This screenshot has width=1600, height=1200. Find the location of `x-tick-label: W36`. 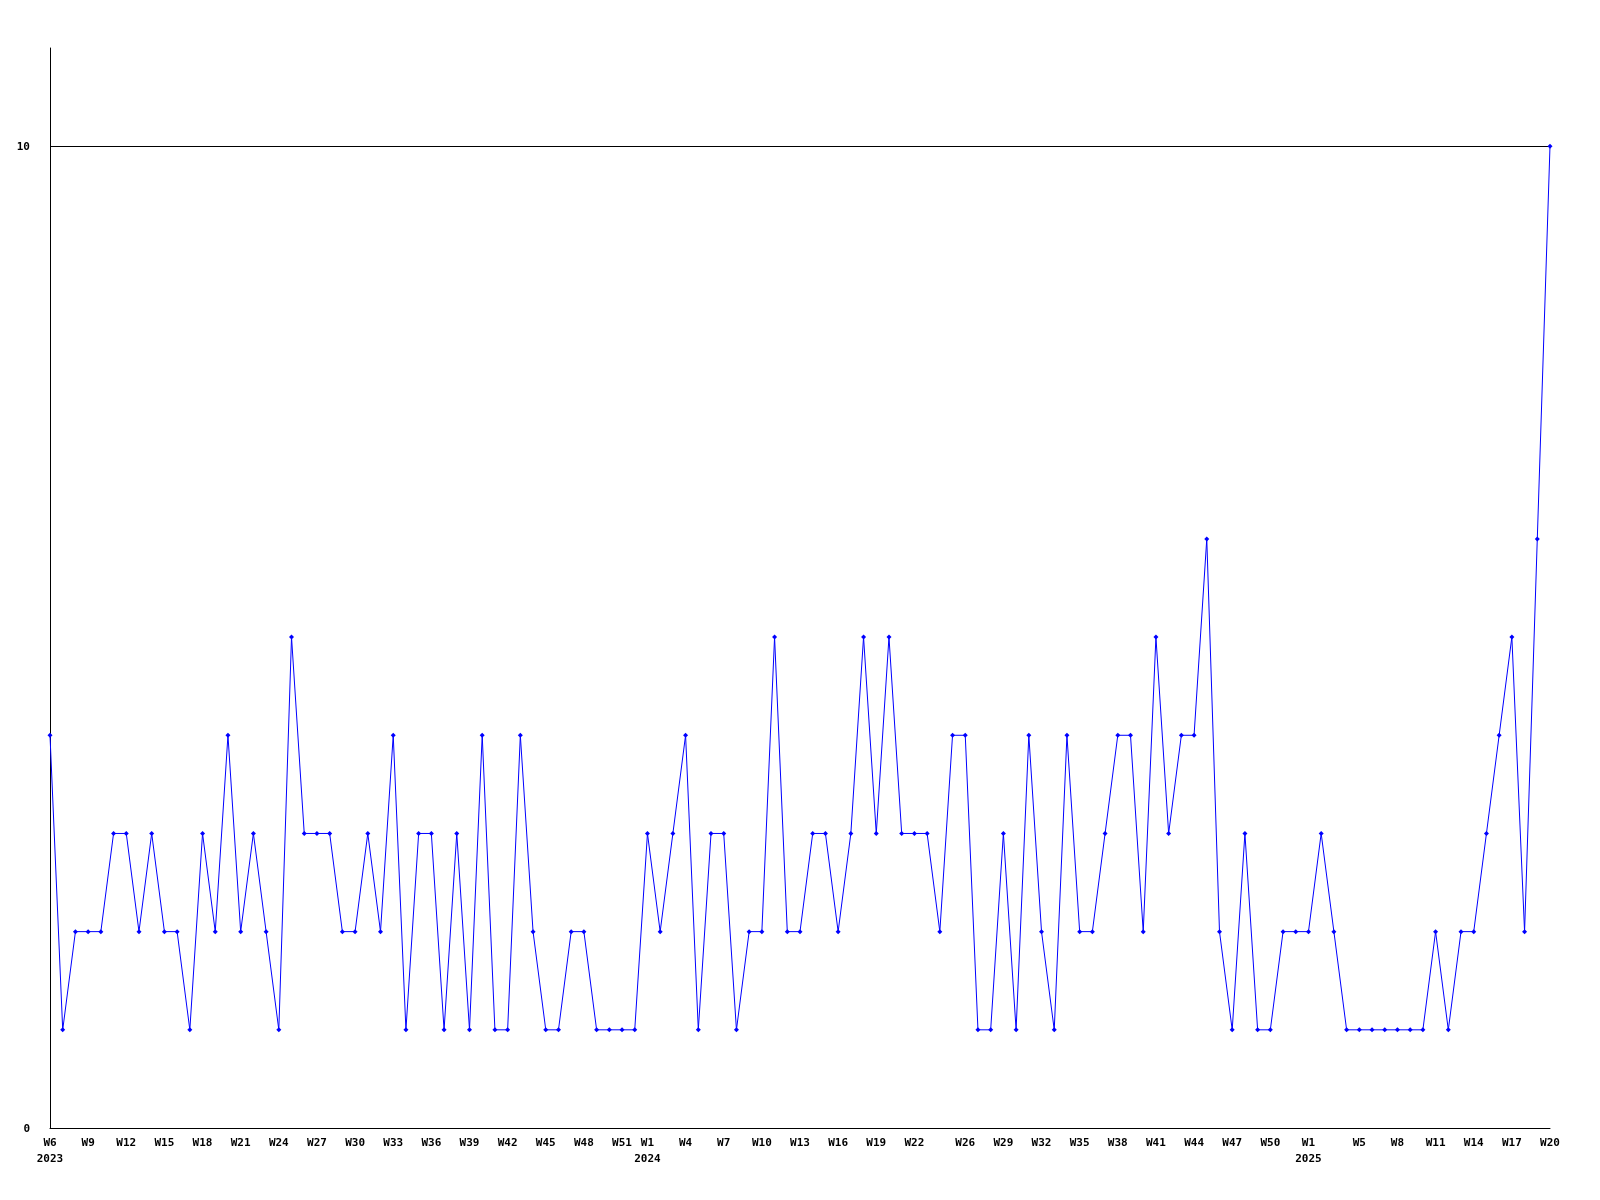

x-tick-label: W36 is located at coordinates (431, 1142).